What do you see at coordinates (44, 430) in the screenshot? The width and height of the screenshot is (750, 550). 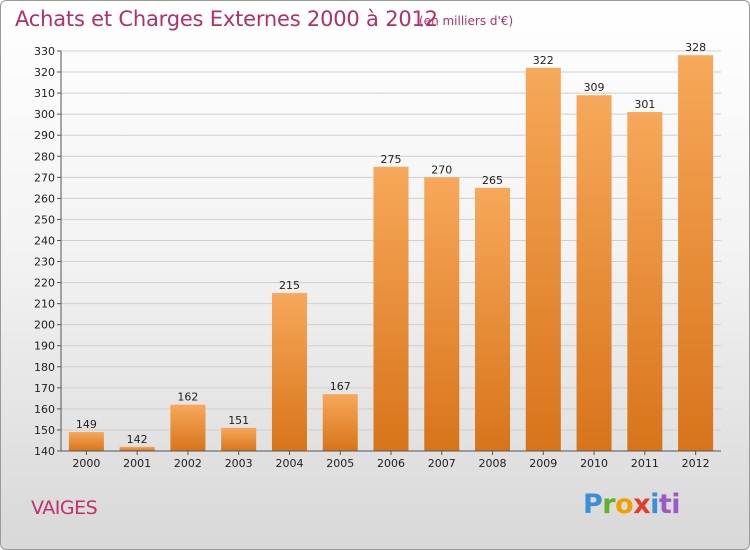 I see `y-tick-label: 150` at bounding box center [44, 430].